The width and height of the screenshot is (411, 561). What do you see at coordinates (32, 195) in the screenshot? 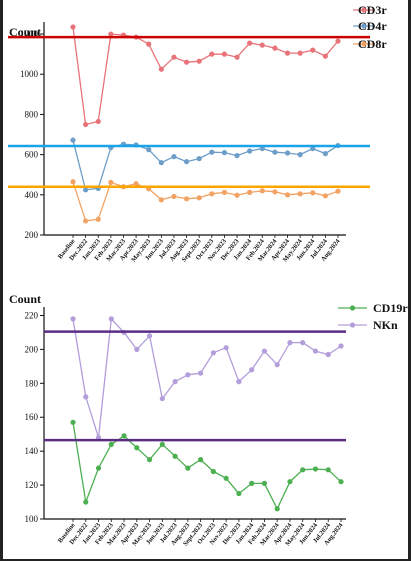
I see `chart-1-y-tick-label: 400` at bounding box center [32, 195].